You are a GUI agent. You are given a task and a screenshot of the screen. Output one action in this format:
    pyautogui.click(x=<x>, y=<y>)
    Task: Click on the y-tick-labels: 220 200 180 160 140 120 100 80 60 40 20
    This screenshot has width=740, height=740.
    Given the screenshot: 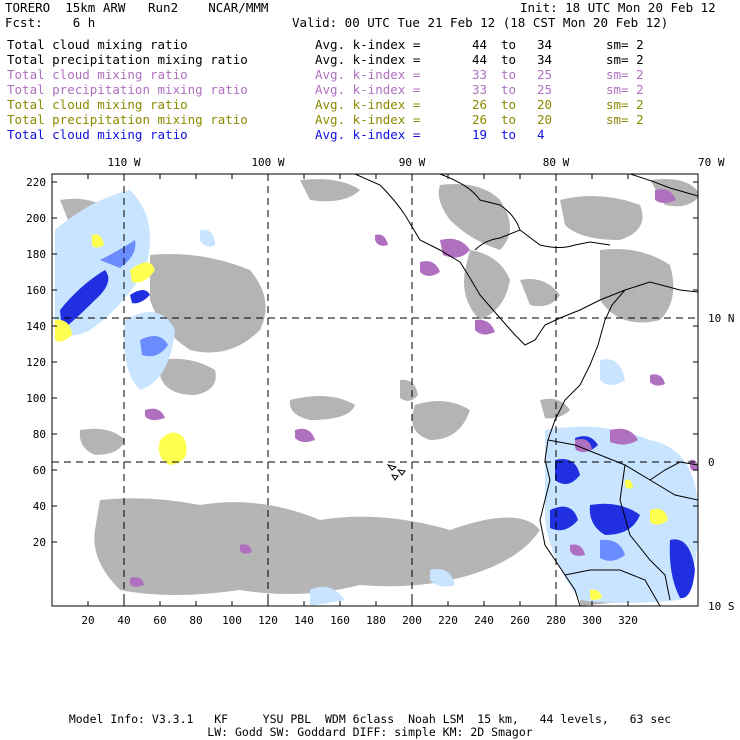 What is the action you would take?
    pyautogui.click(x=36, y=362)
    